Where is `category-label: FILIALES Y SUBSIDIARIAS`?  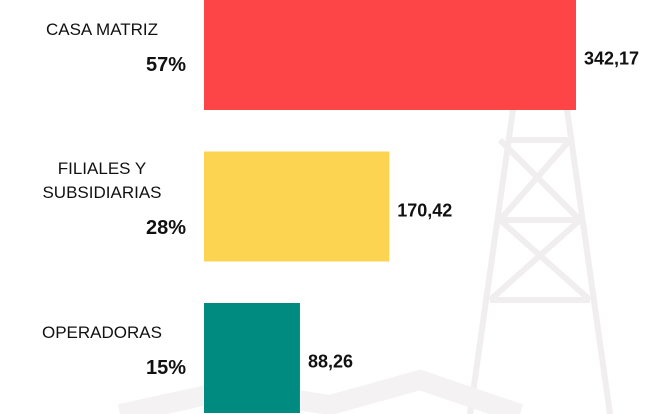 category-label: FILIALES Y SUBSIDIARIAS is located at coordinates (102, 180).